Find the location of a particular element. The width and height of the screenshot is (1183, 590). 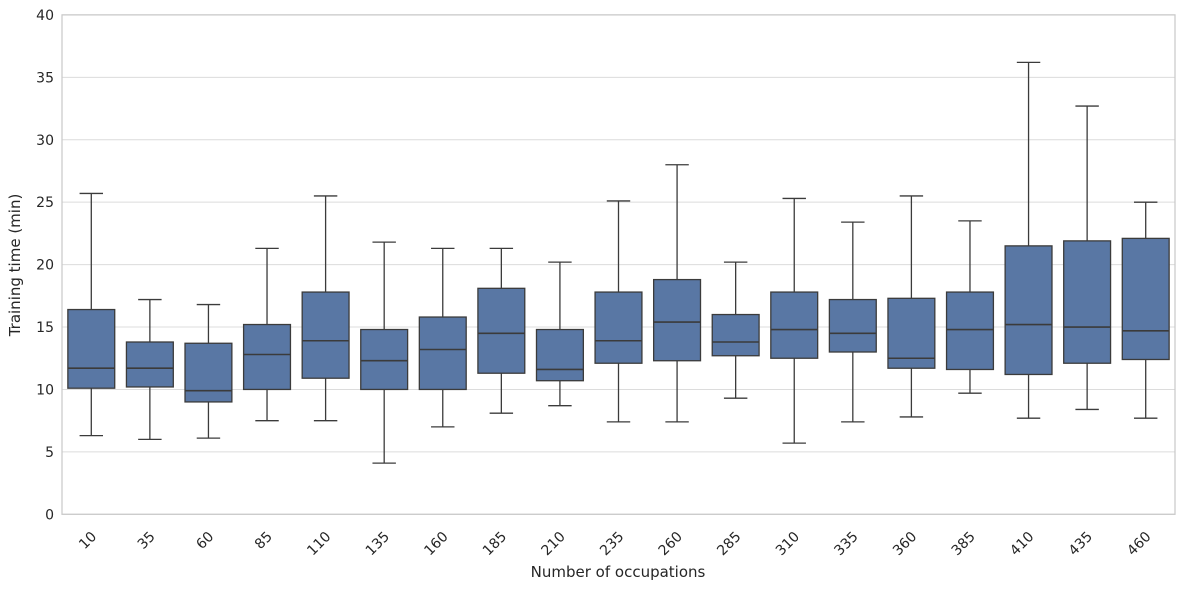

y-tick-labels: 0 5 10 15 20 25 30 35 40 is located at coordinates (45, 265).